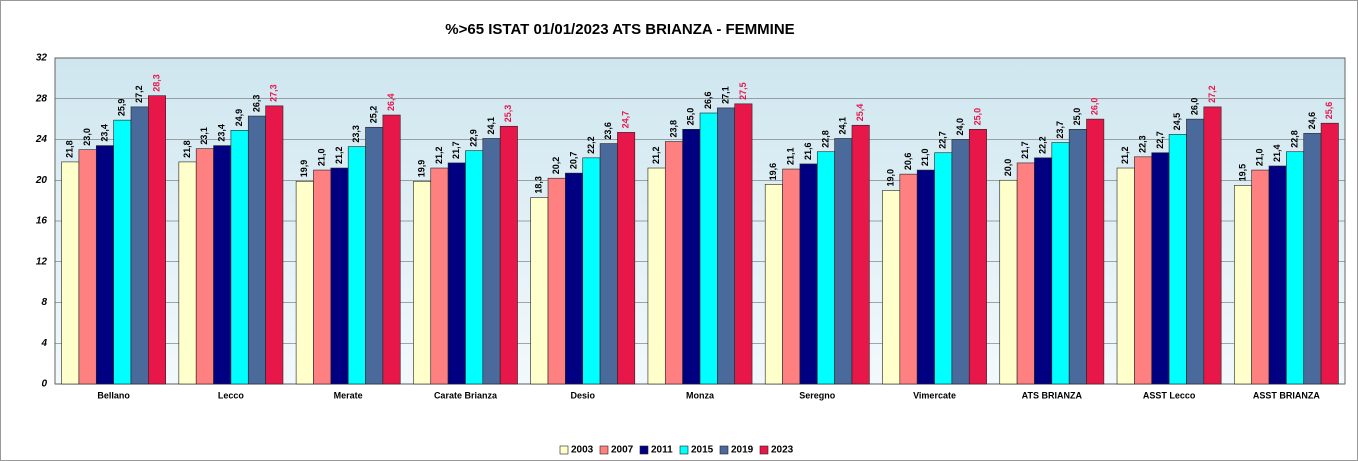  I want to click on value-label: 19,9, so click(304, 169).